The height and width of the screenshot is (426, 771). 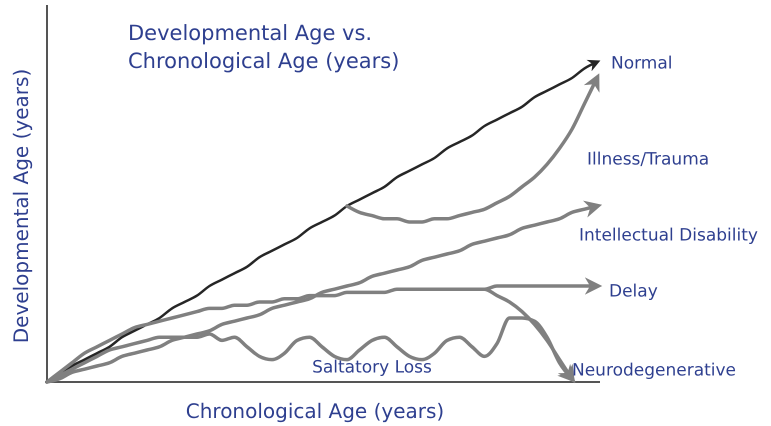 What do you see at coordinates (668, 236) in the screenshot?
I see `series-label: Intellectual Disability` at bounding box center [668, 236].